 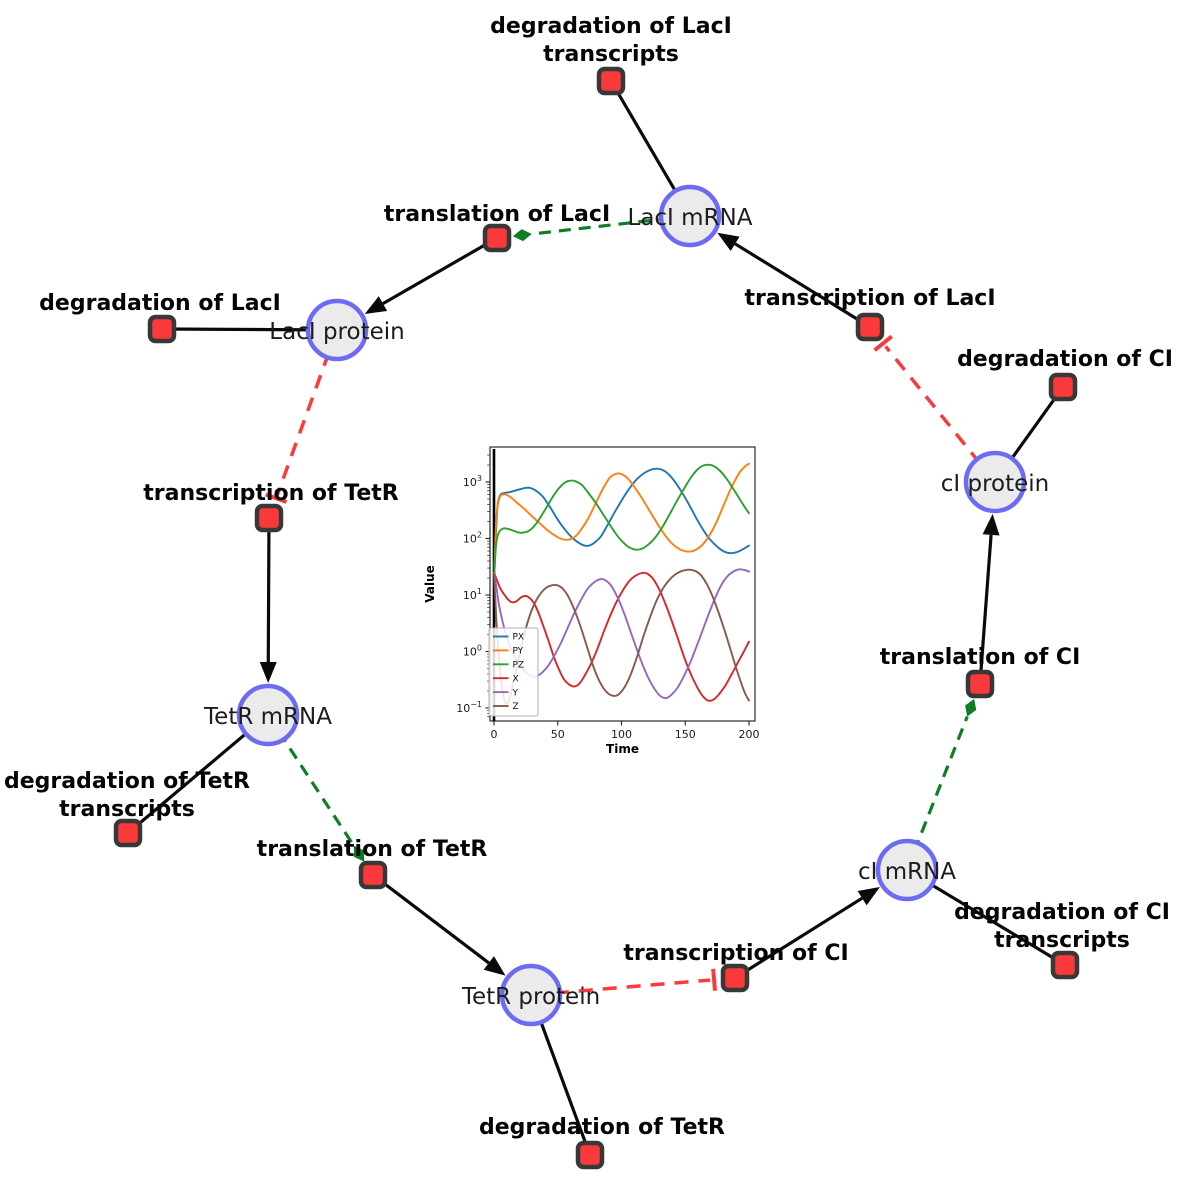 What do you see at coordinates (622, 749) in the screenshot?
I see `x-axis-title: Time` at bounding box center [622, 749].